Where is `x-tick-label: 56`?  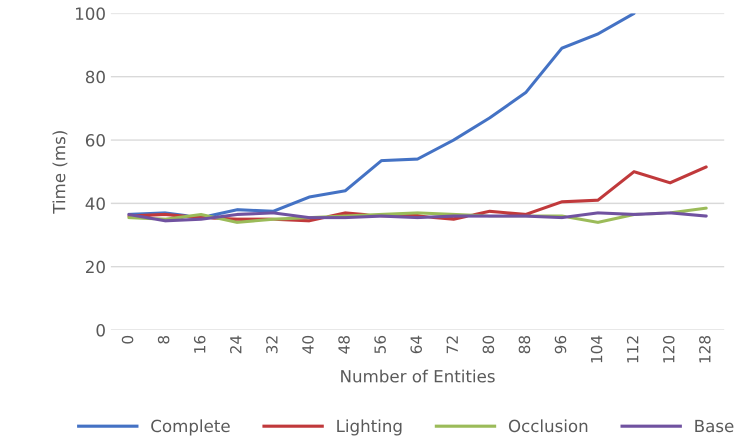
x-tick-label: 56 is located at coordinates (380, 345).